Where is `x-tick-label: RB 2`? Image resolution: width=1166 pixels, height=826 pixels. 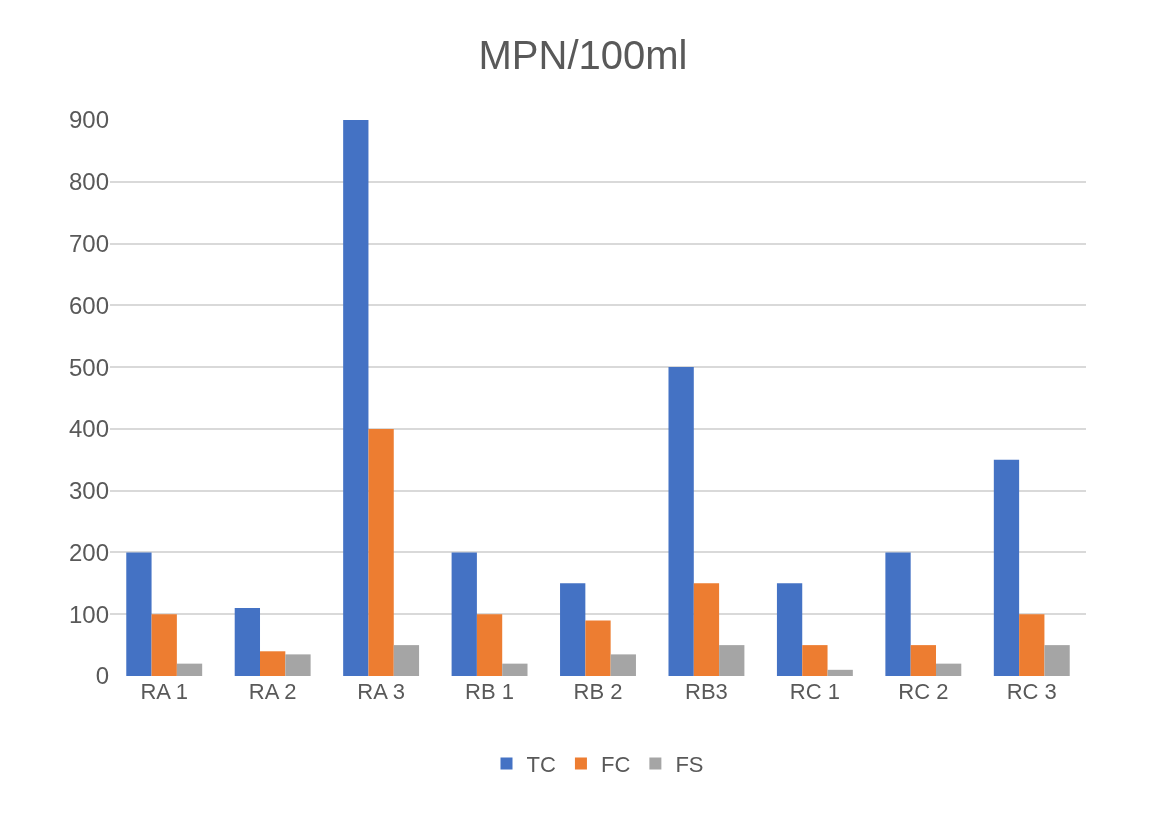
x-tick-label: RB 2 is located at coordinates (598, 691).